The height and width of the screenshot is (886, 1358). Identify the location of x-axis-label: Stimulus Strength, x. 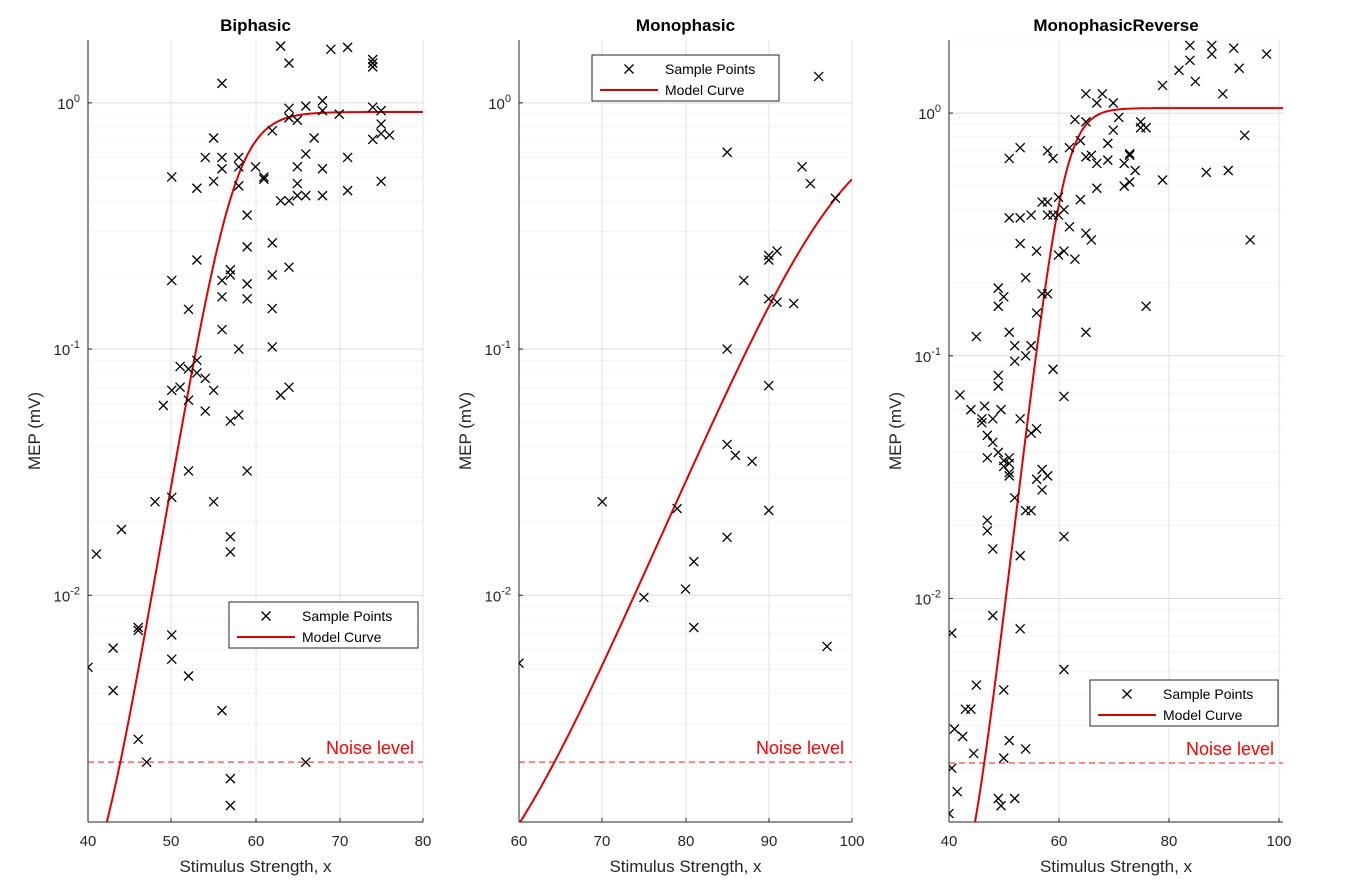
(1116, 866).